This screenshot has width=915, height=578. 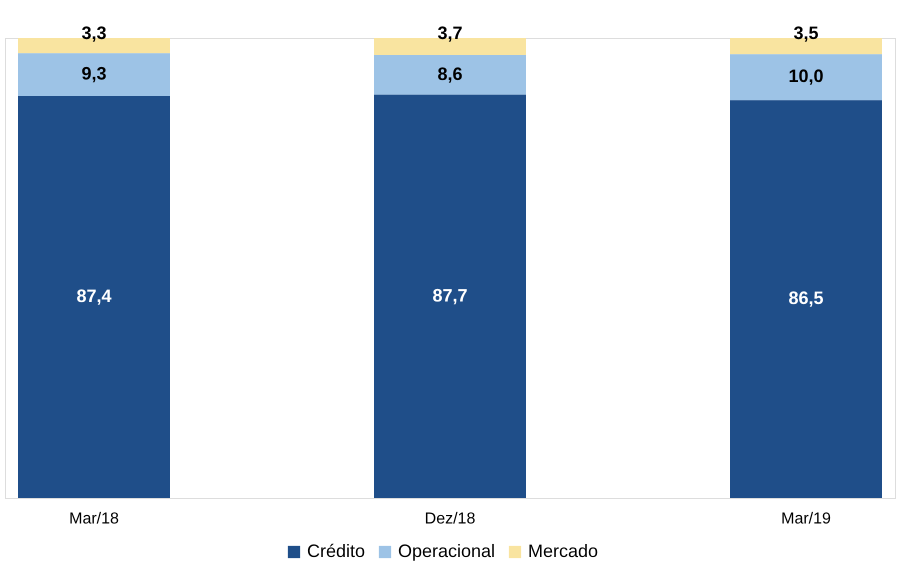 I want to click on data-label: 87,4, so click(x=94, y=296).